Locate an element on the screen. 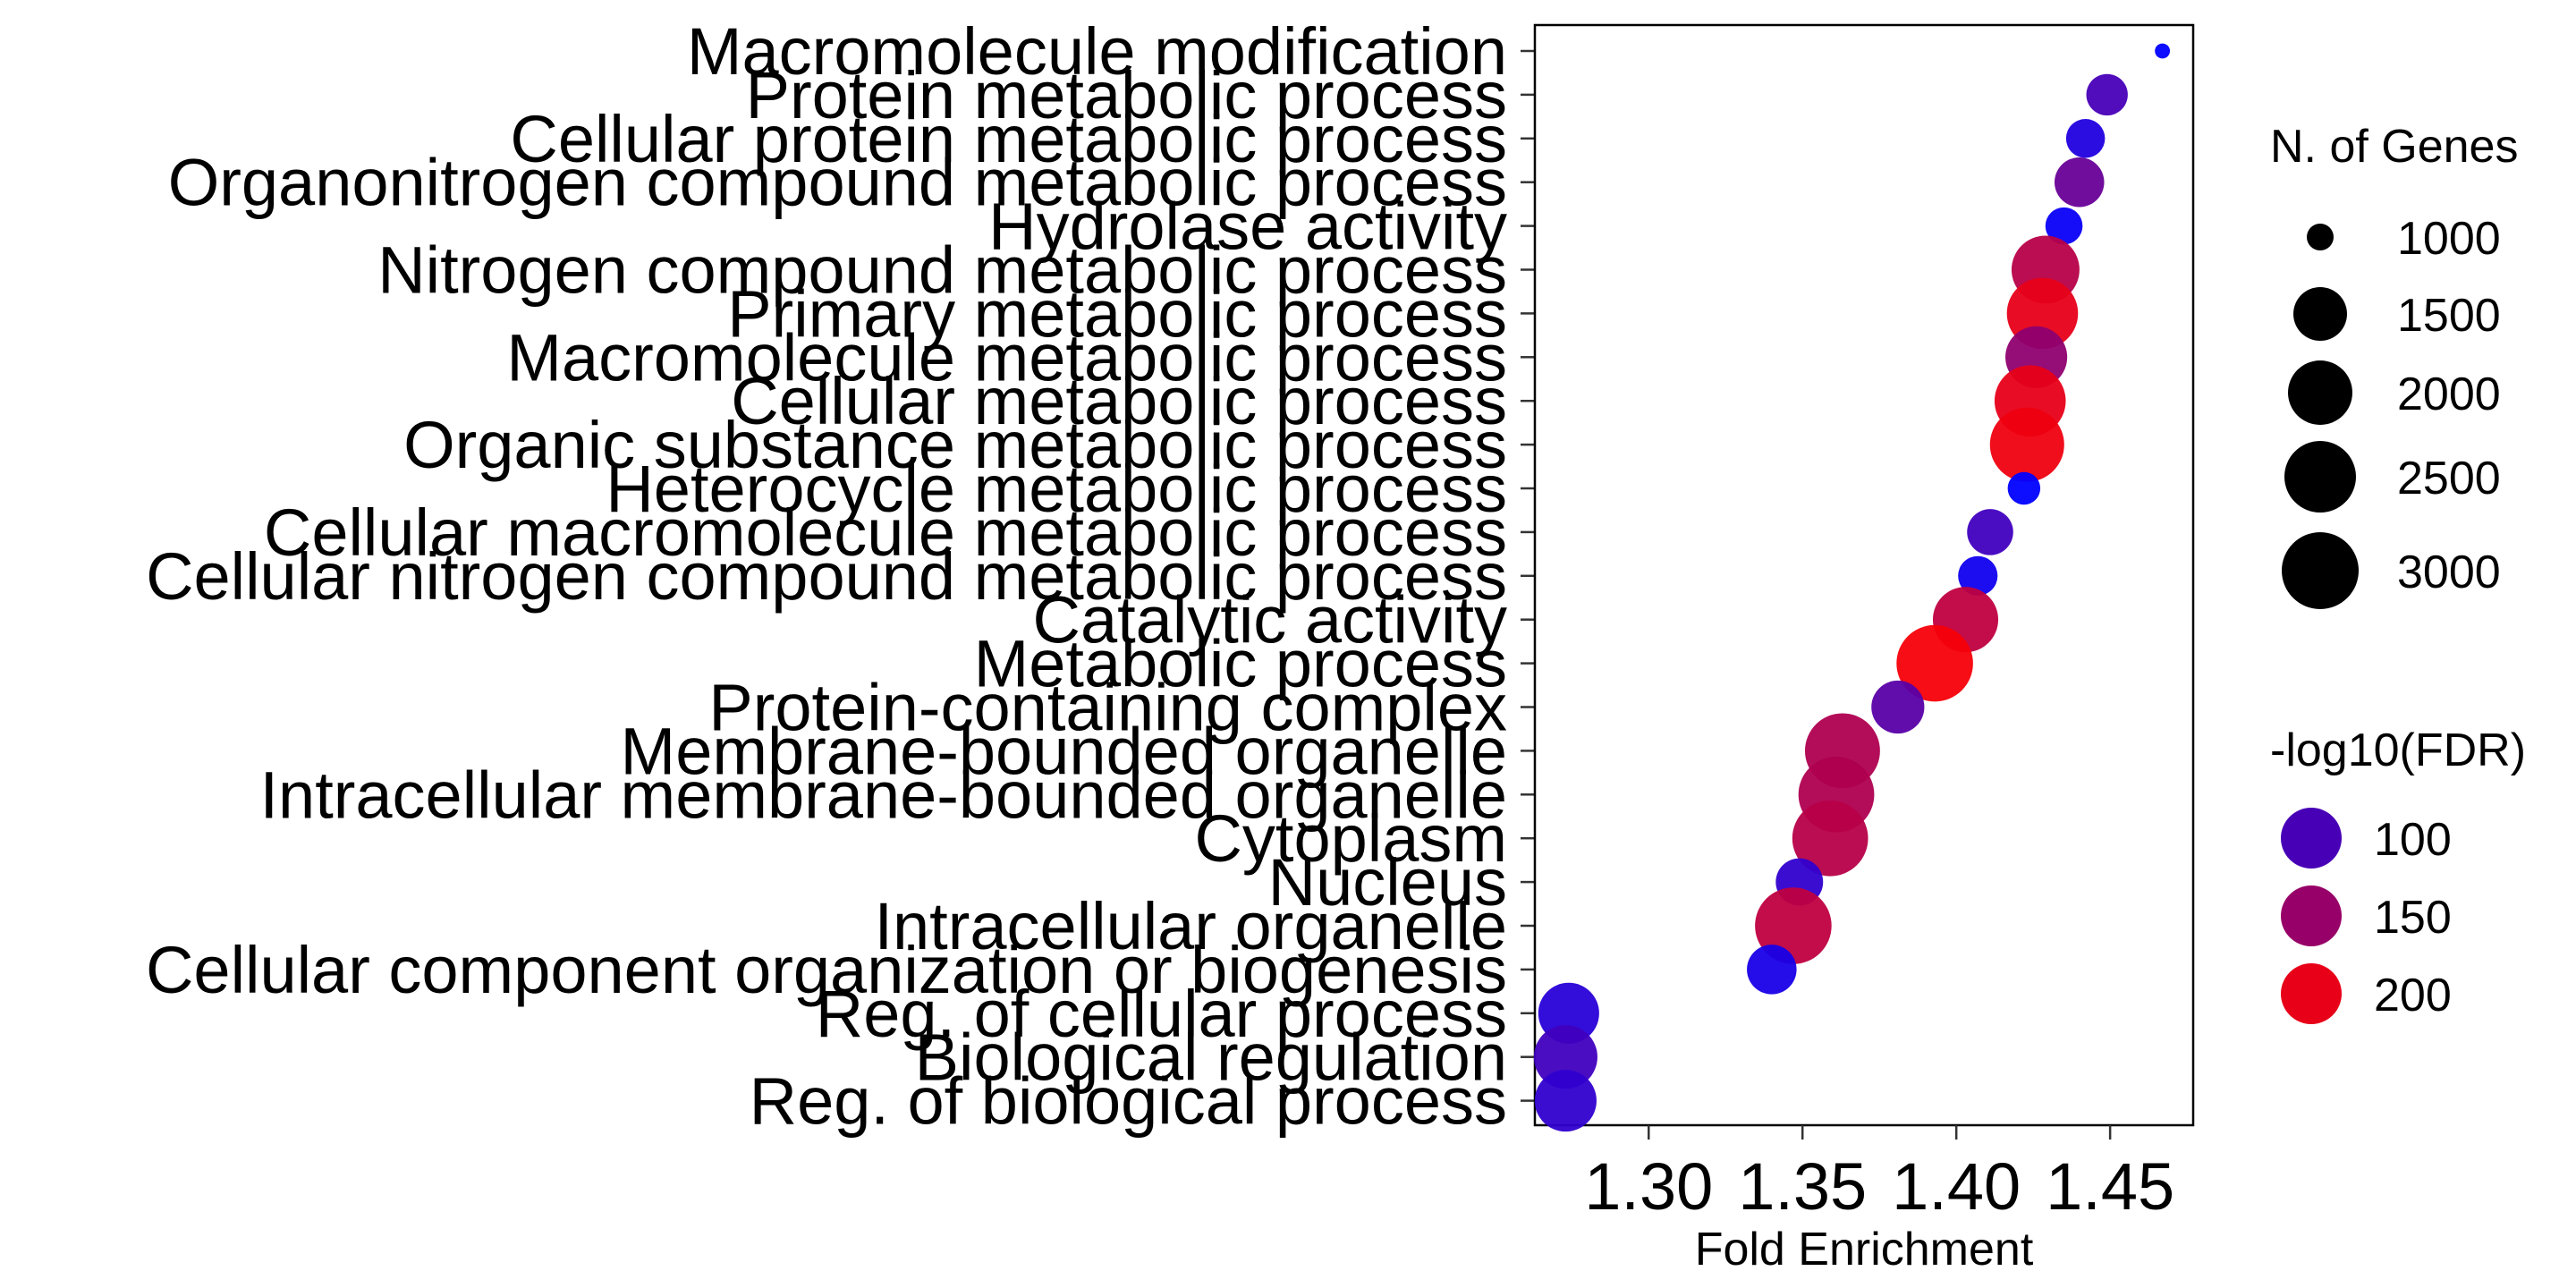 The image size is (2576, 1288). category-label: Intracellular organelle is located at coordinates (1190, 926).